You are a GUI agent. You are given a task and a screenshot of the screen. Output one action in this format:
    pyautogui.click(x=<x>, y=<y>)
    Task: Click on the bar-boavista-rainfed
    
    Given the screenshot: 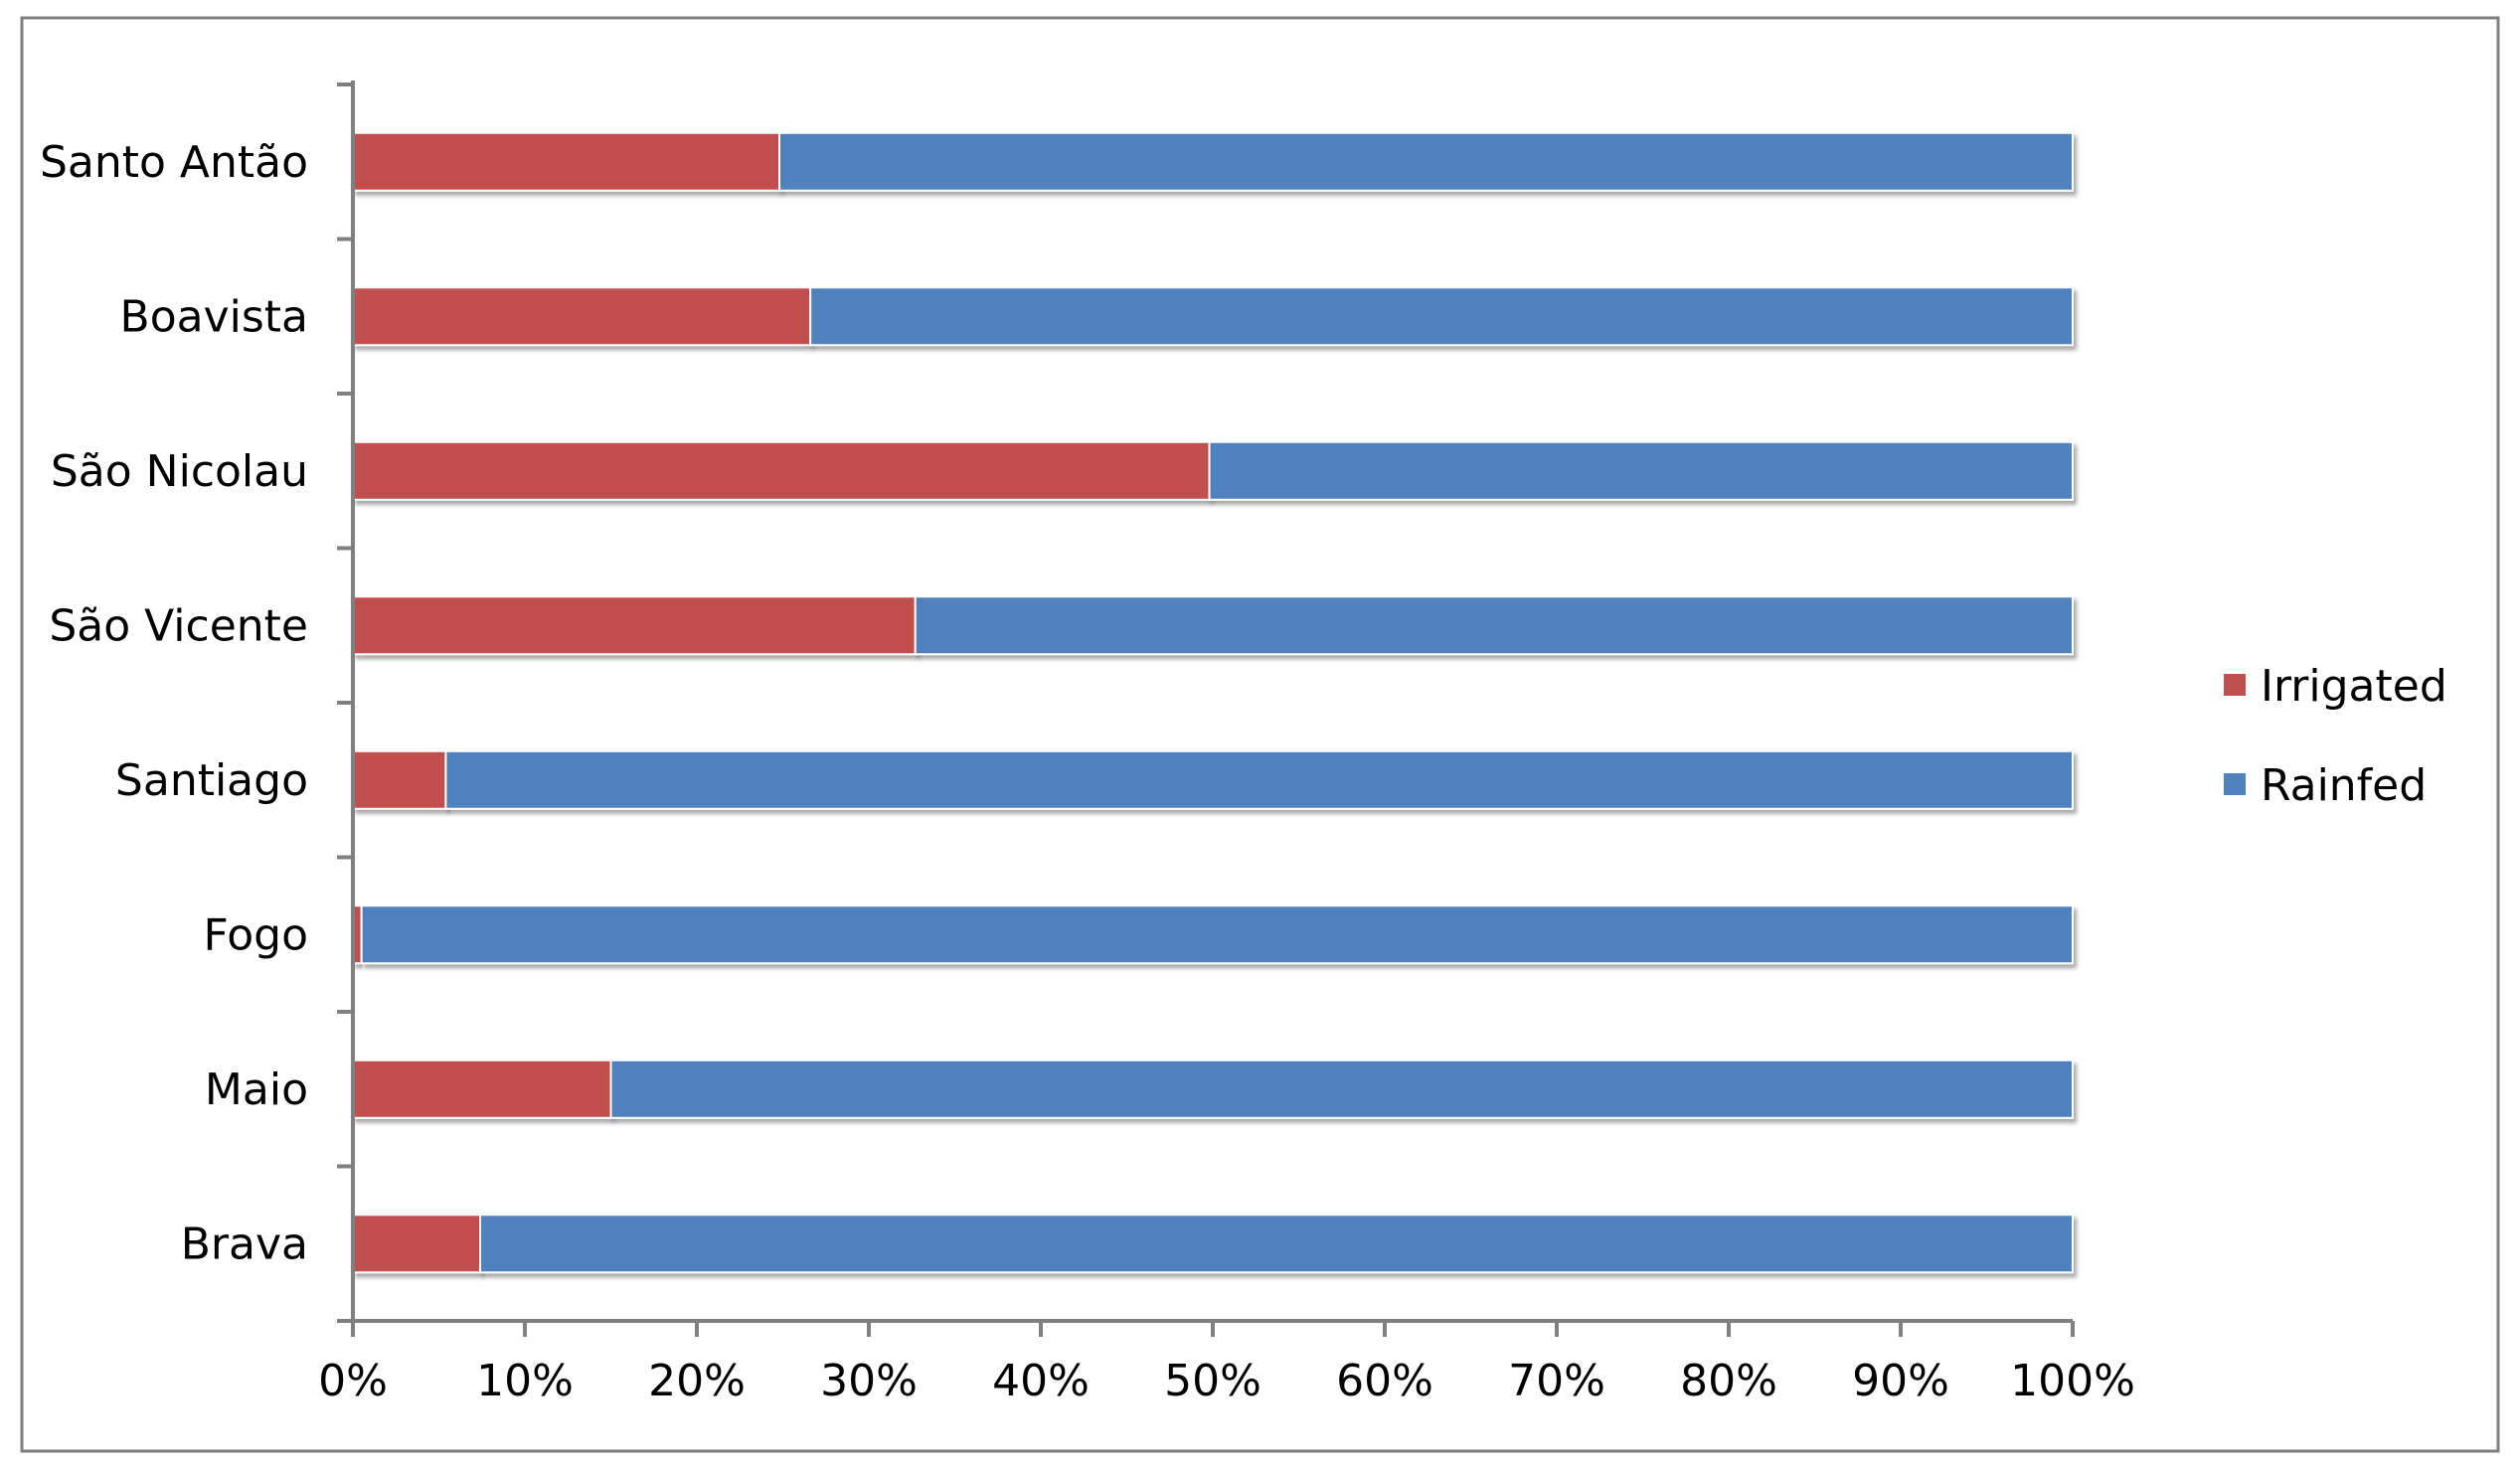 What is the action you would take?
    pyautogui.click(x=1441, y=317)
    